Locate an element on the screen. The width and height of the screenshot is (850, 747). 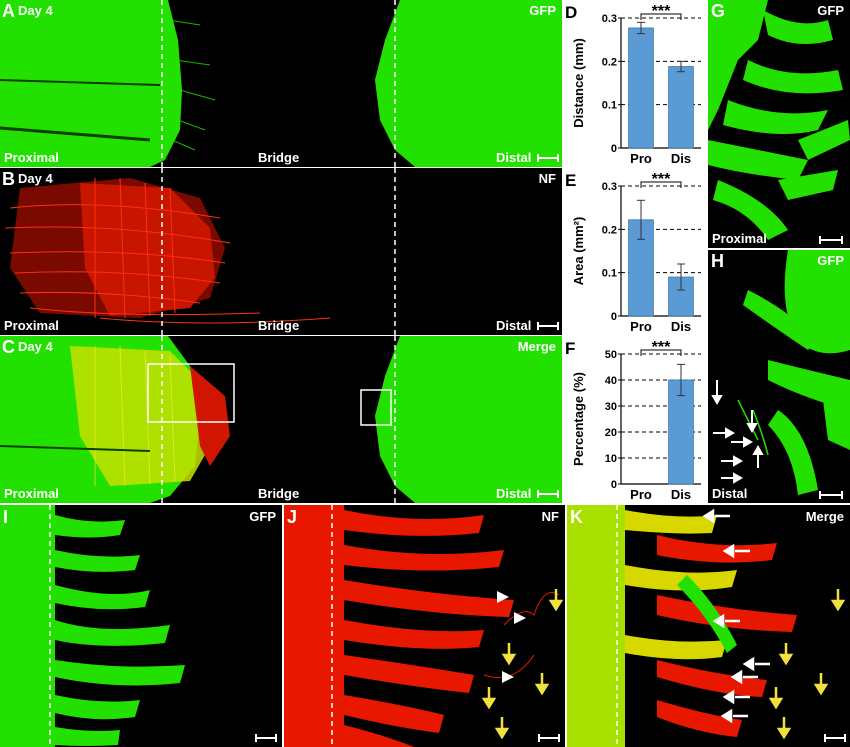
panel-g-image is located at coordinates (779, 122).